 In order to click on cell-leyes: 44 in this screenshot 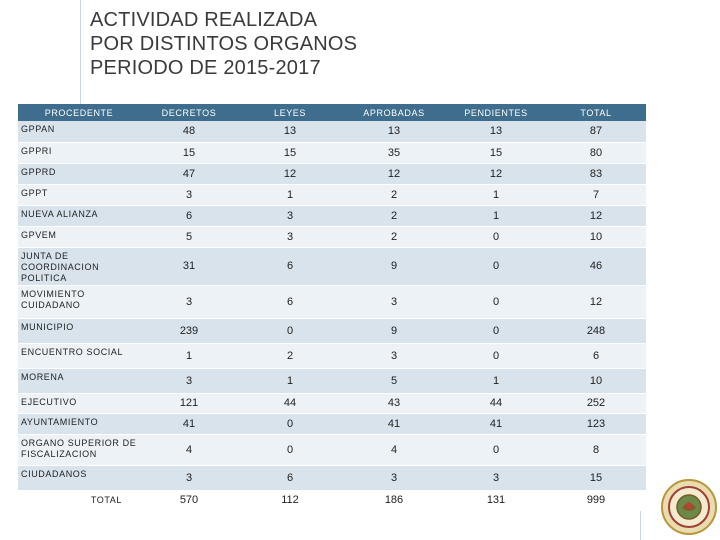, I will do `click(290, 403)`.